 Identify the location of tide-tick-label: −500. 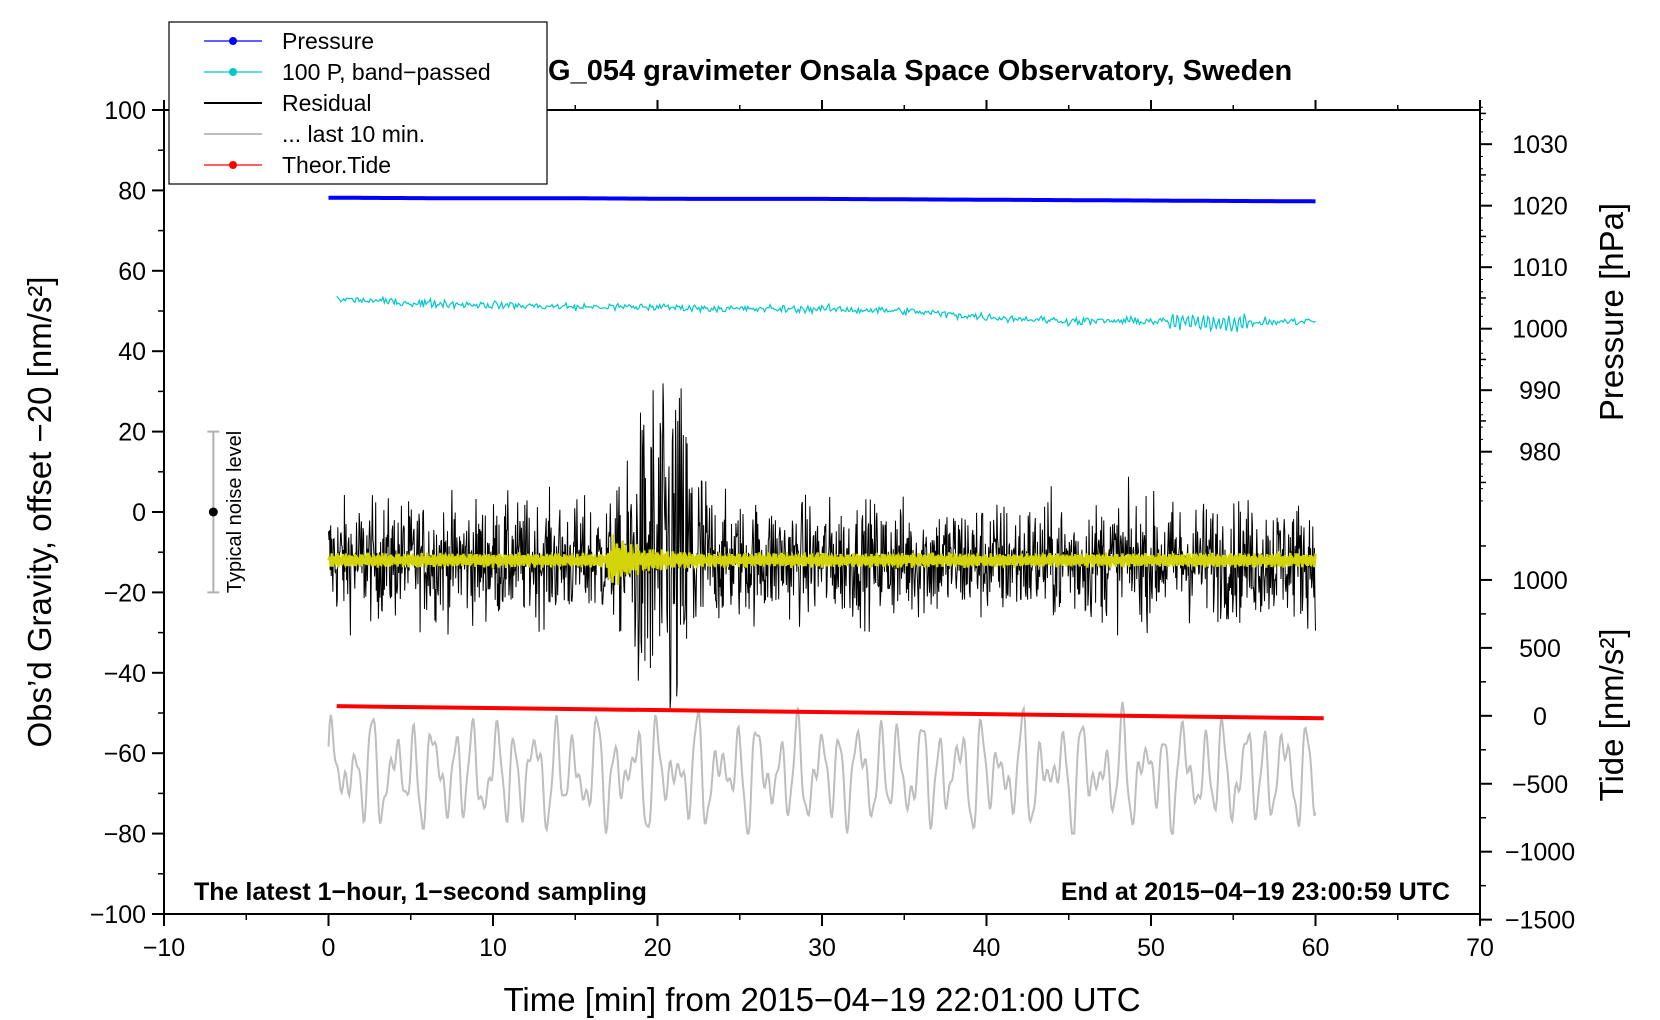
(1540, 785).